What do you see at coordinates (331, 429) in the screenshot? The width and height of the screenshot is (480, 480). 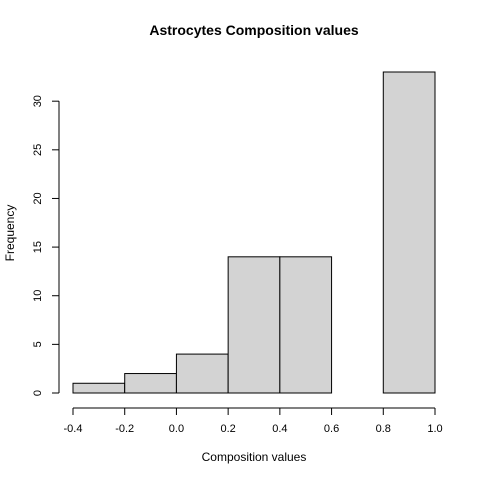 I see `x-tick-label: 0.6` at bounding box center [331, 429].